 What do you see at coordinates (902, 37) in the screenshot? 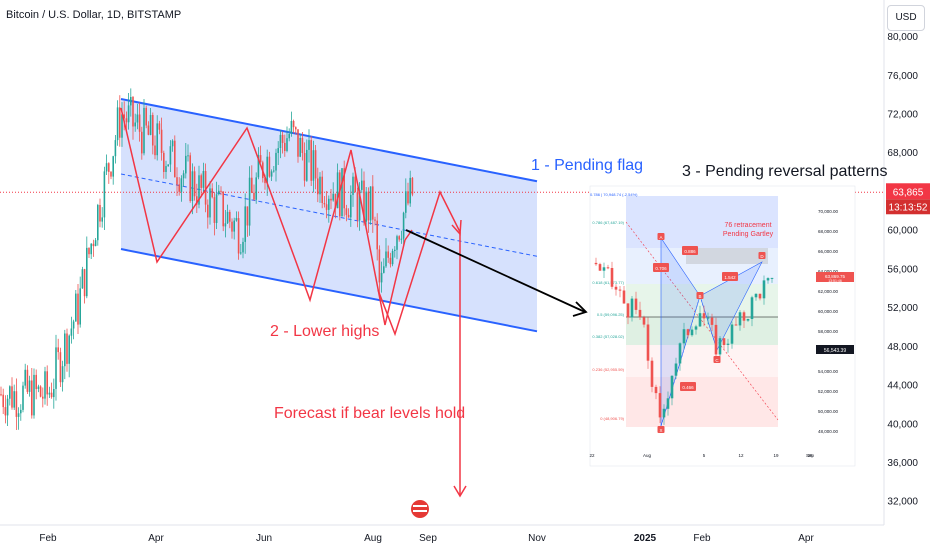
I see `price-tick: 80,000` at bounding box center [902, 37].